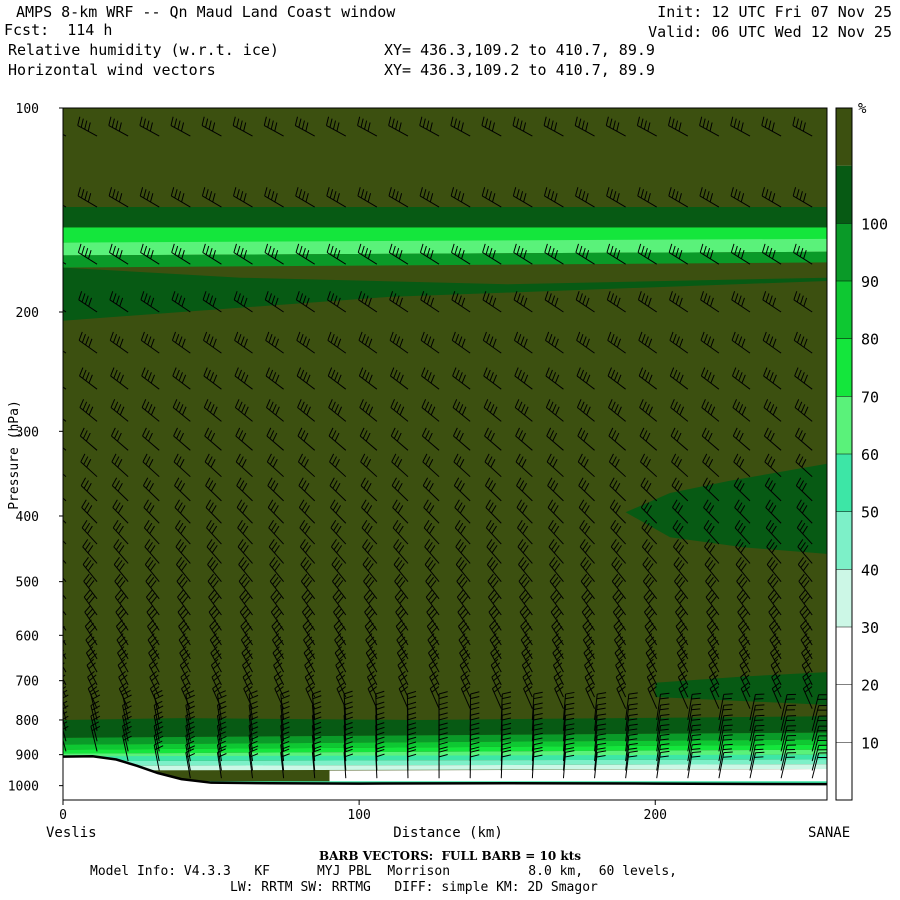 This screenshot has height=900, width=900. Describe the element at coordinates (58, 30) in the screenshot. I see `forecast-hour: Fcst: 114 h` at that location.